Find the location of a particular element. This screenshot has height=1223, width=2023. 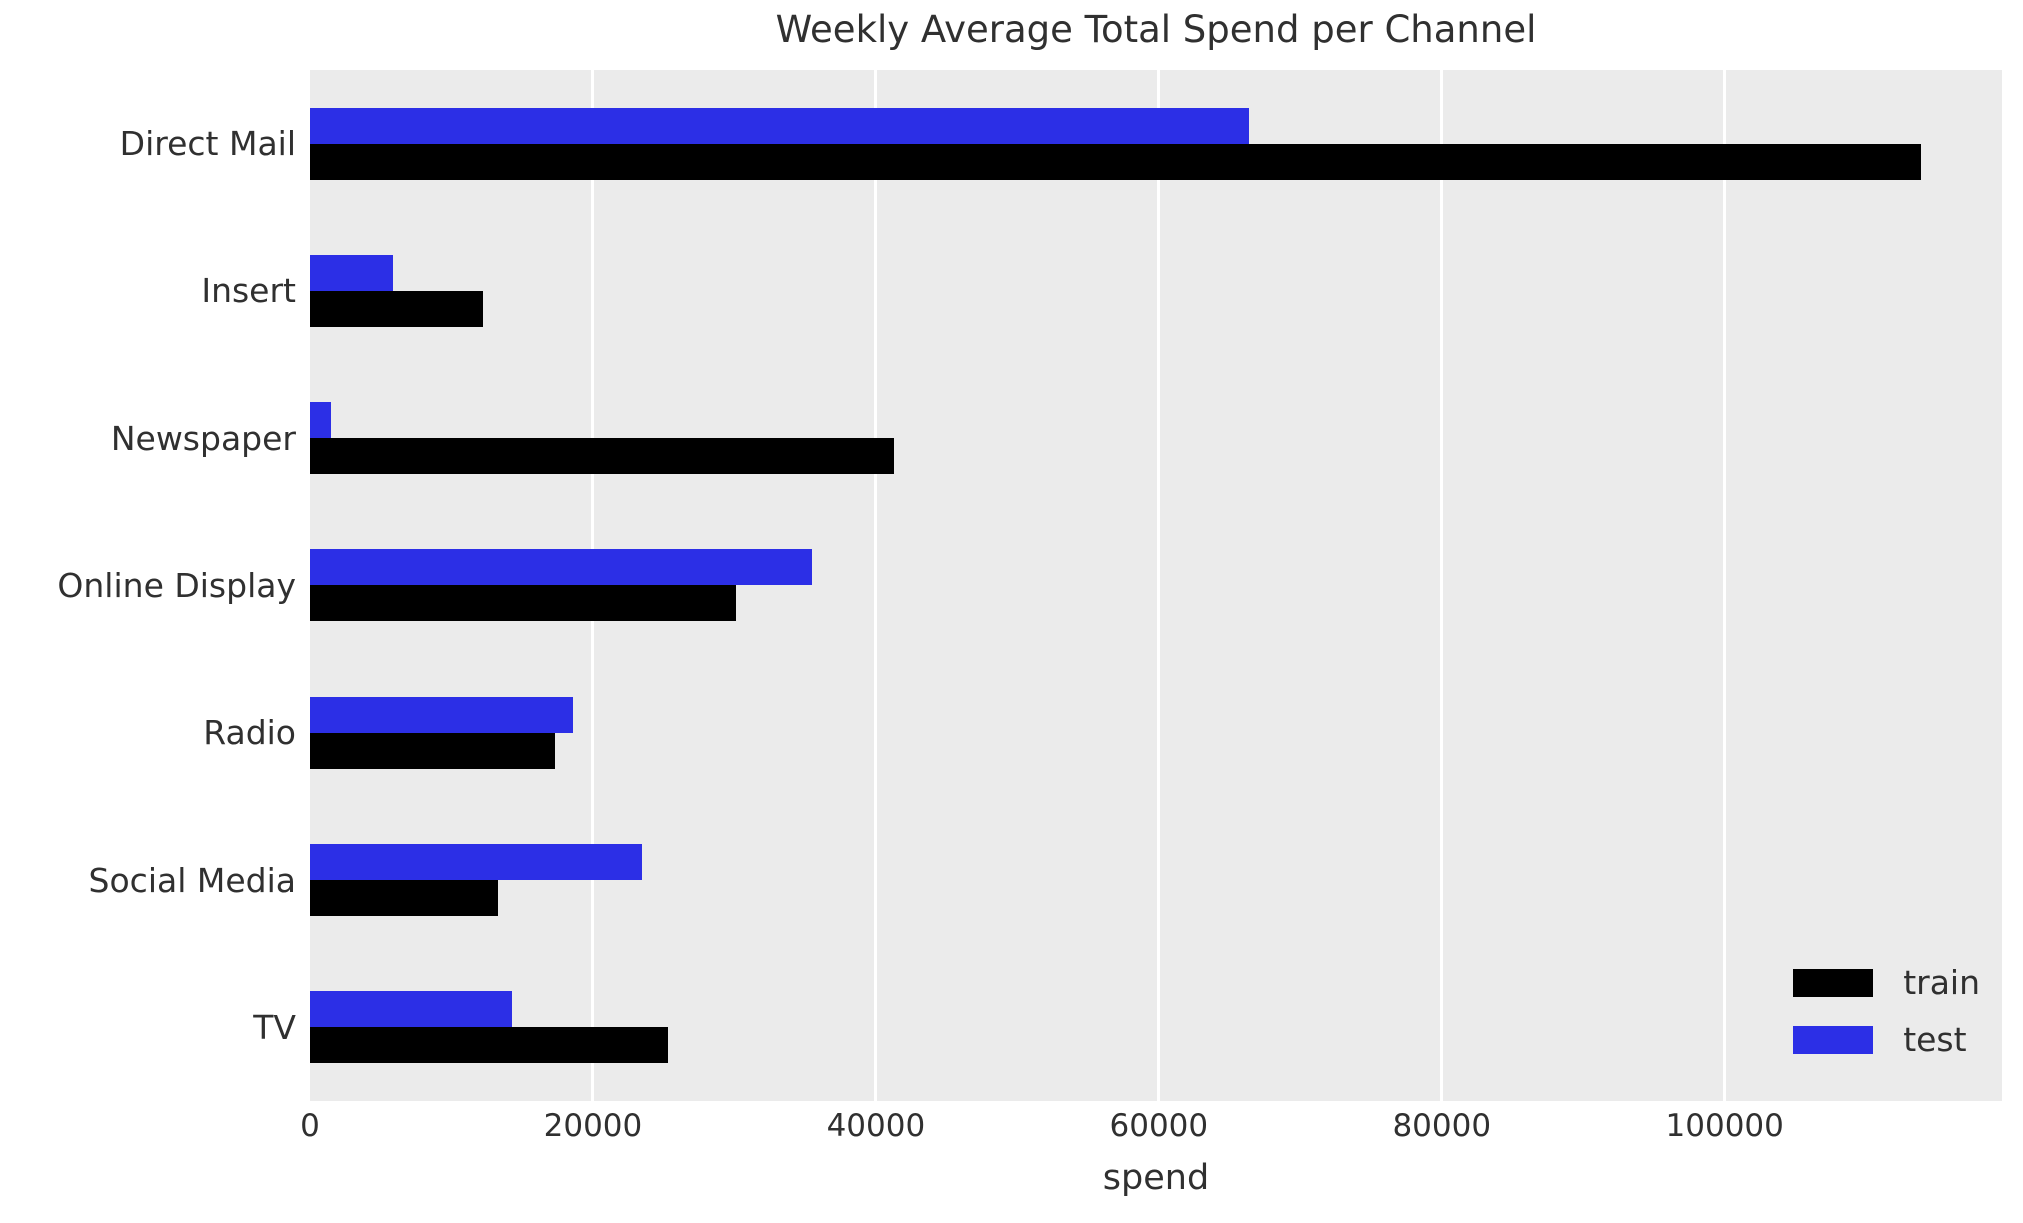

legend-swatch-test is located at coordinates (1833, 1039).